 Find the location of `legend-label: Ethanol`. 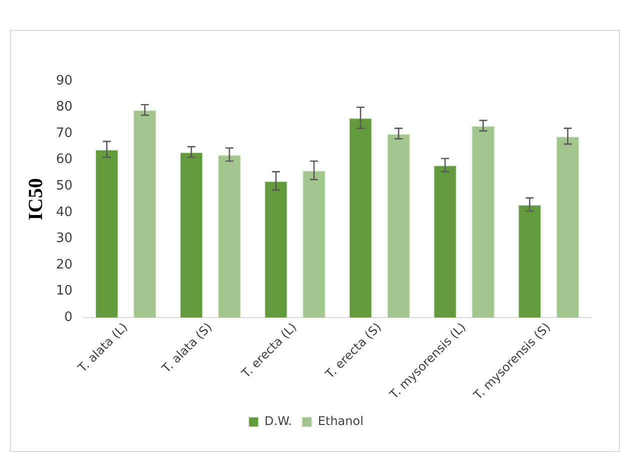

legend-label: Ethanol is located at coordinates (341, 421).